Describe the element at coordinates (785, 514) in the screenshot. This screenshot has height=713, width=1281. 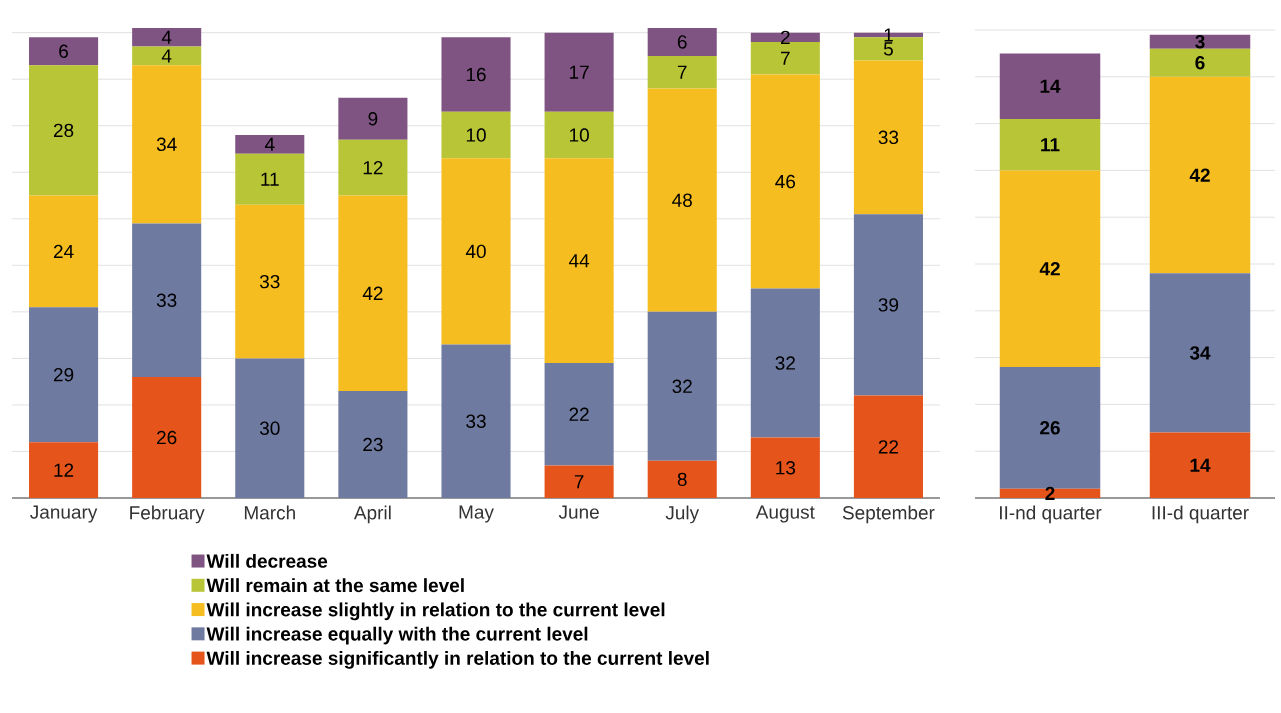
I see `x-tick-label: August` at that location.